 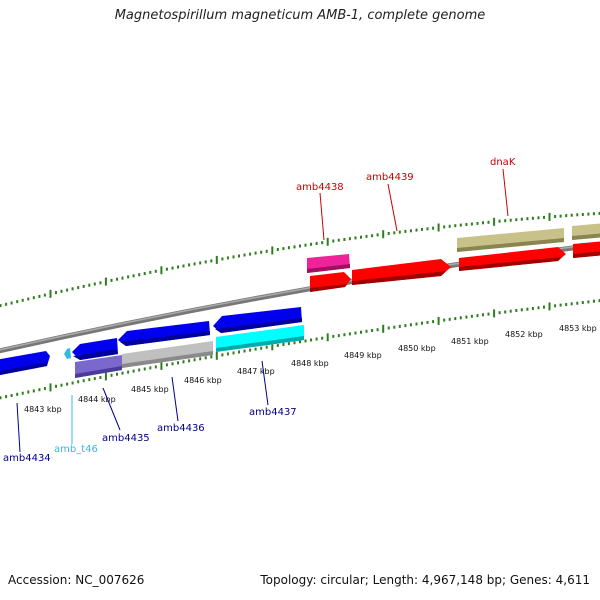 What do you see at coordinates (578, 328) in the screenshot?
I see `scale-label-4853: 4853 kbp` at bounding box center [578, 328].